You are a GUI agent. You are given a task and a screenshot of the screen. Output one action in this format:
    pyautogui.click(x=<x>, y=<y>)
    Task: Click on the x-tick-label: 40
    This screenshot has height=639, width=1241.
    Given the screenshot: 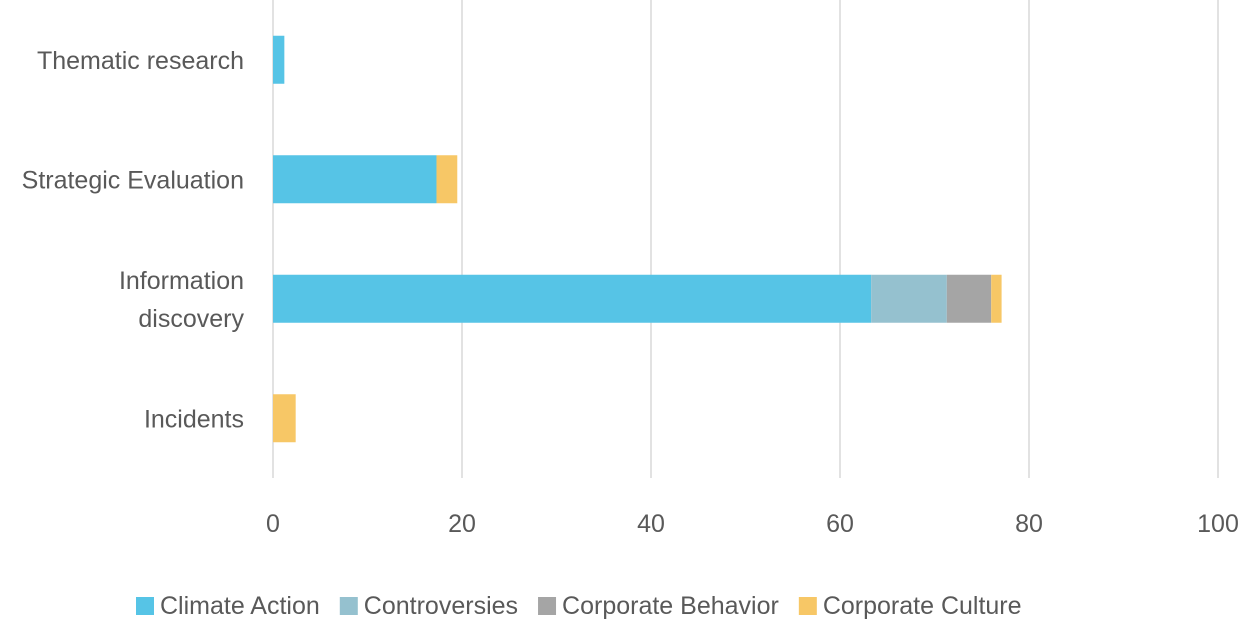 What is the action you would take?
    pyautogui.click(x=651, y=524)
    